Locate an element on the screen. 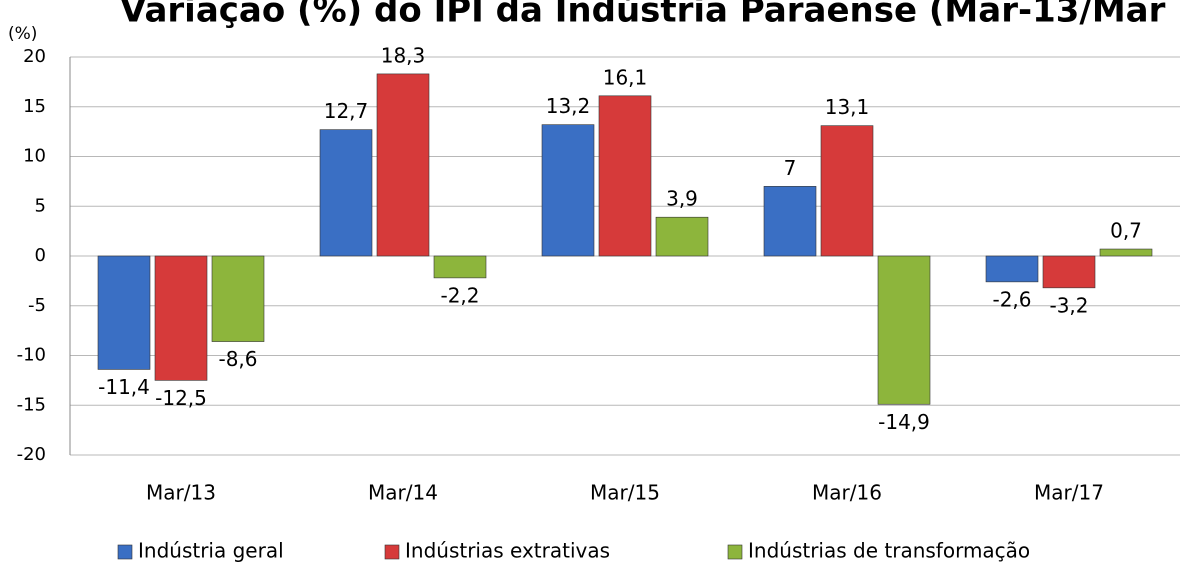 The image size is (1201, 566). value-label: -8,6 is located at coordinates (237, 359).